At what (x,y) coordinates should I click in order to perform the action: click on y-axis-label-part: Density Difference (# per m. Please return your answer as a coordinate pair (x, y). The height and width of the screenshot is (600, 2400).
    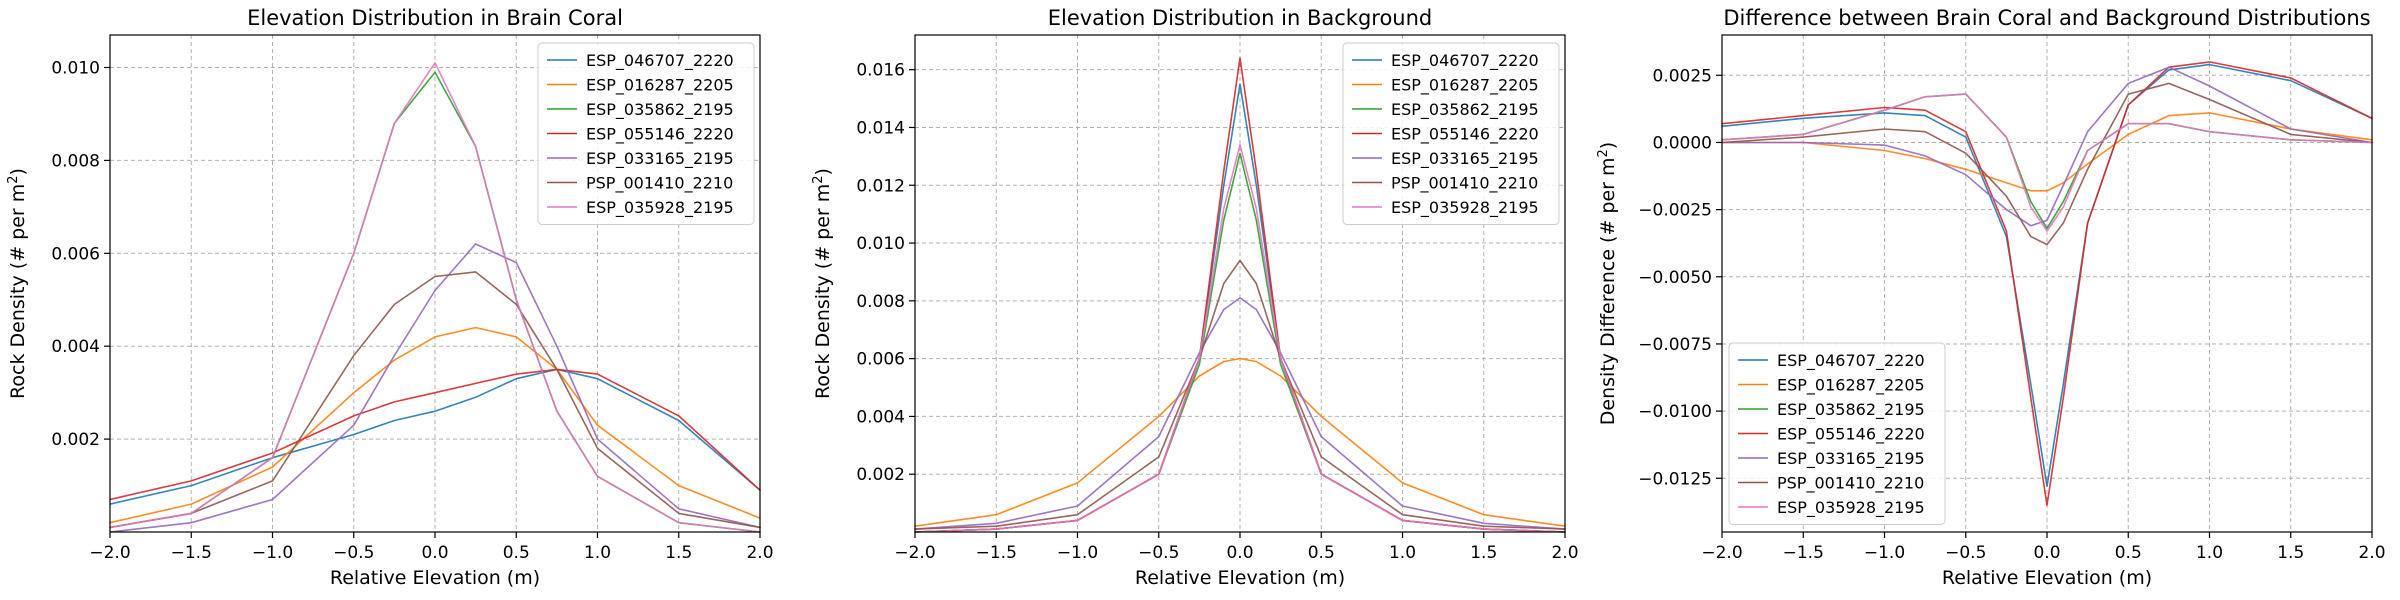
    Looking at the image, I should click on (1608, 291).